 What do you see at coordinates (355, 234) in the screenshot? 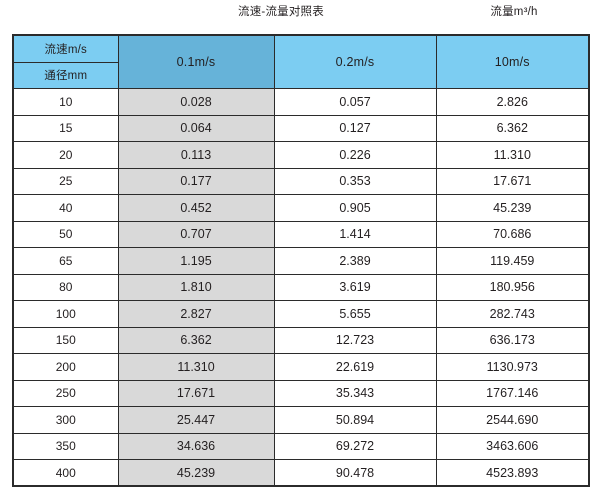
I see `cell-flow-at-0-2-ms: 1.414` at bounding box center [355, 234].